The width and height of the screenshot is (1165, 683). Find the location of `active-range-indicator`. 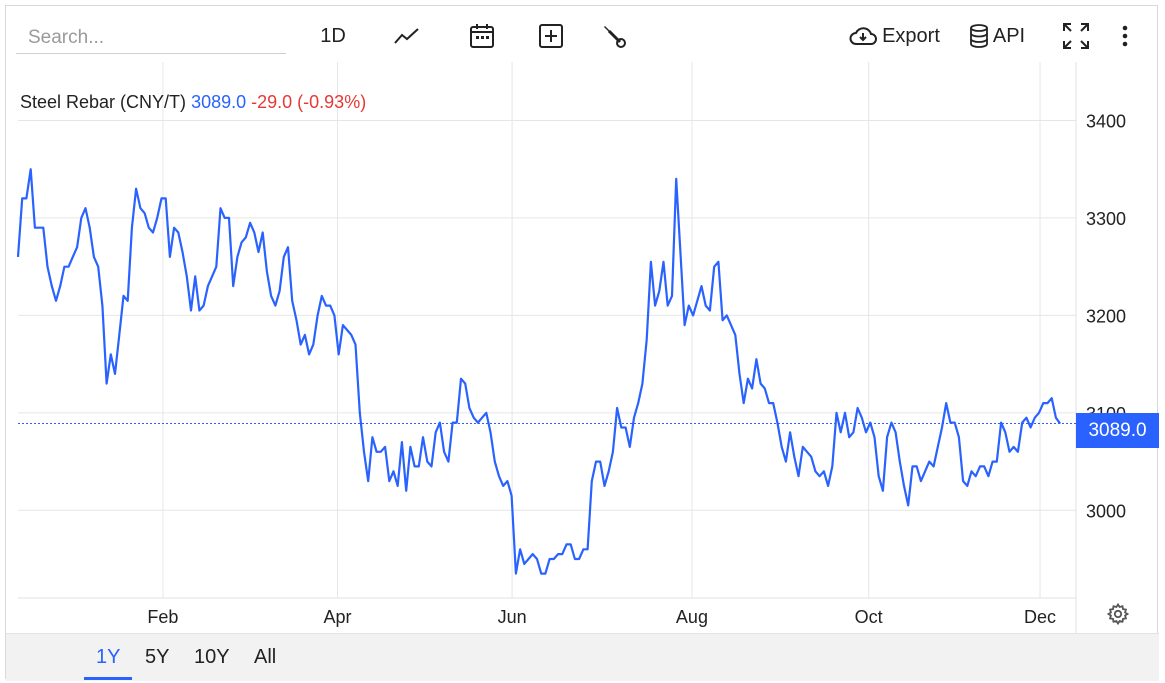

active-range-indicator is located at coordinates (108, 678).